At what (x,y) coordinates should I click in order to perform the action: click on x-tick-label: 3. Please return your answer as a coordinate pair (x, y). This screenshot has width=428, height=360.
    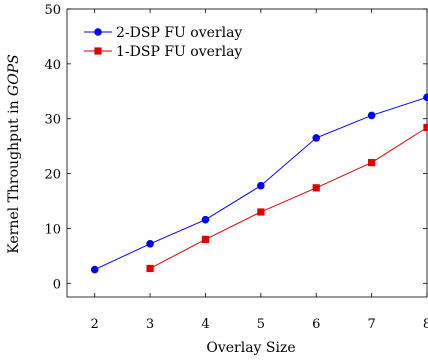
    Looking at the image, I should click on (150, 324).